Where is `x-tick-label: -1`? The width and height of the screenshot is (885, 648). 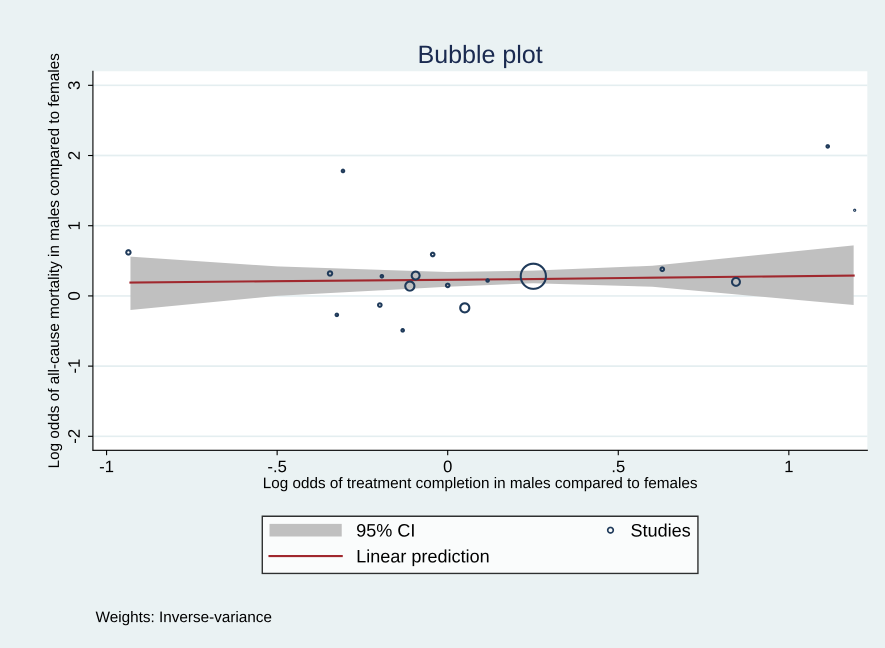 x-tick-label: -1 is located at coordinates (107, 466).